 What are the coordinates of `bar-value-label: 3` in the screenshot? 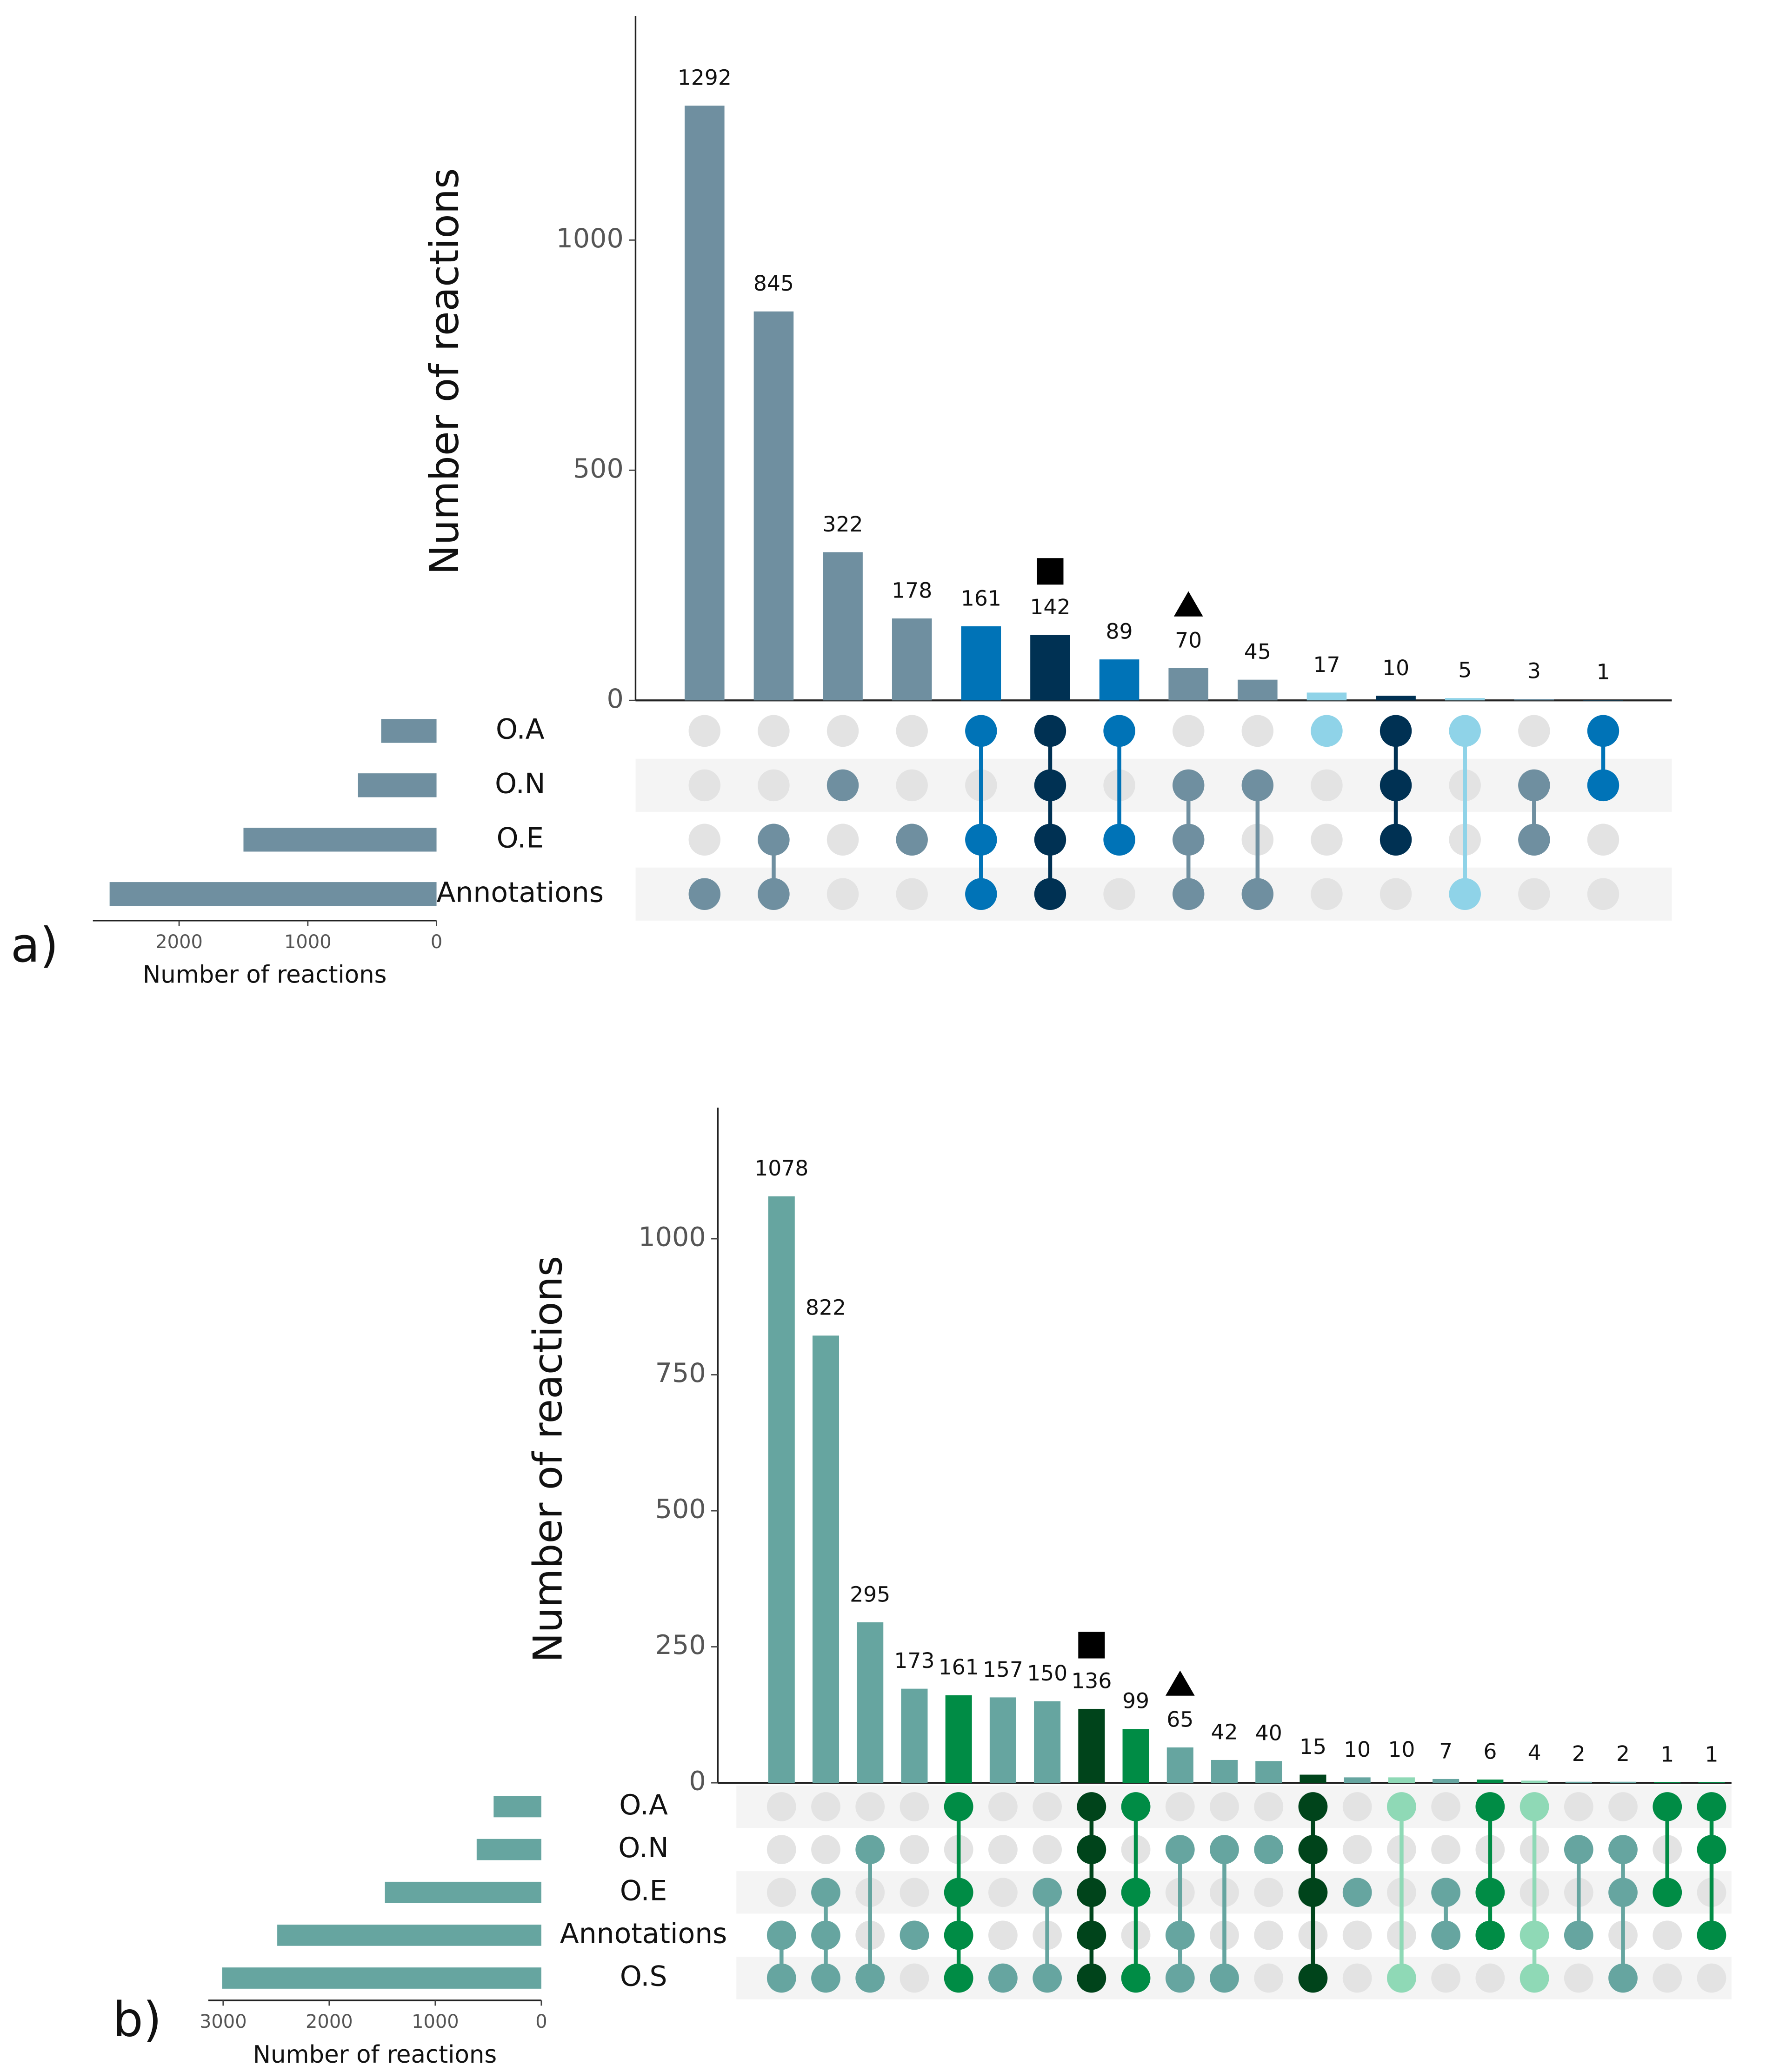 It's located at (1534, 671).